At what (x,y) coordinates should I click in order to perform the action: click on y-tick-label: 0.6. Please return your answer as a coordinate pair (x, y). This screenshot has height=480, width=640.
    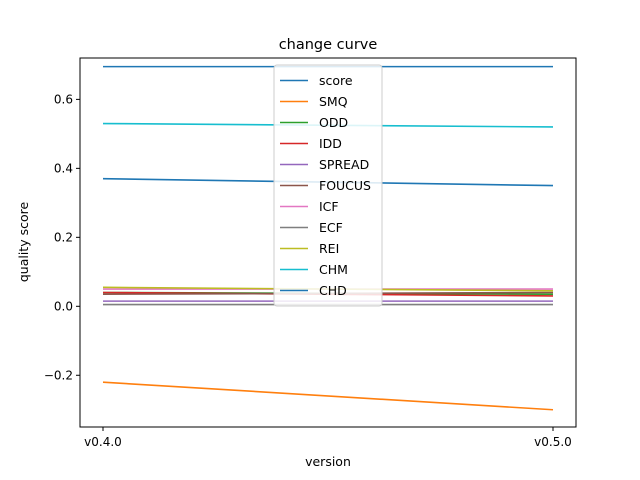
    Looking at the image, I should click on (63, 99).